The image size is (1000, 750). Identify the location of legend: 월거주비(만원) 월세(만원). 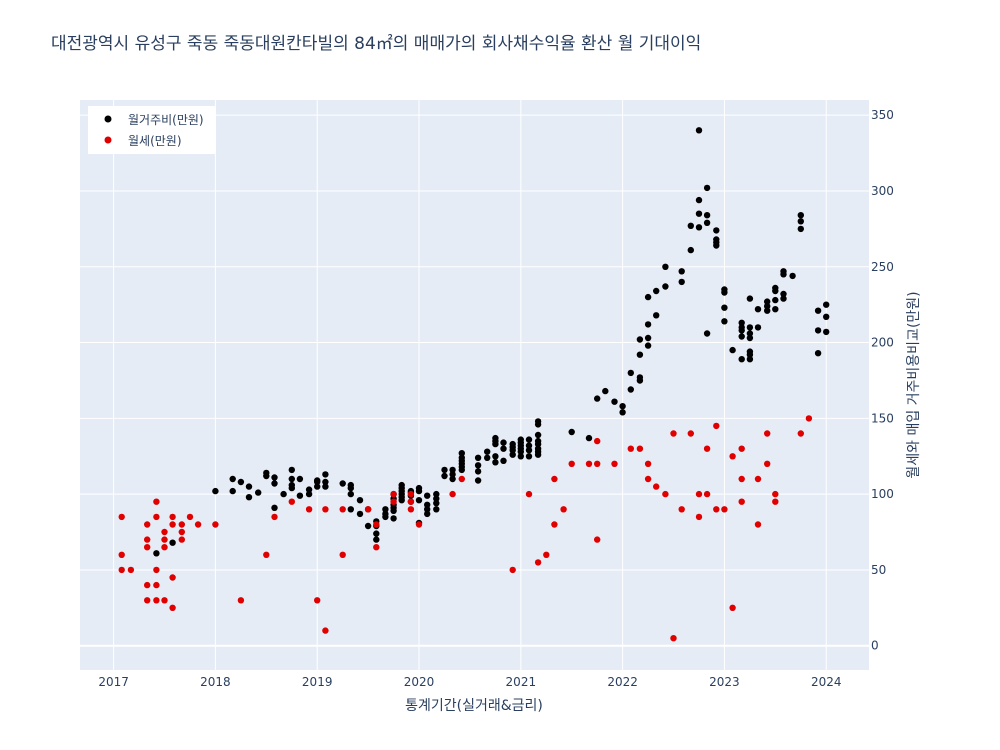
(152, 130).